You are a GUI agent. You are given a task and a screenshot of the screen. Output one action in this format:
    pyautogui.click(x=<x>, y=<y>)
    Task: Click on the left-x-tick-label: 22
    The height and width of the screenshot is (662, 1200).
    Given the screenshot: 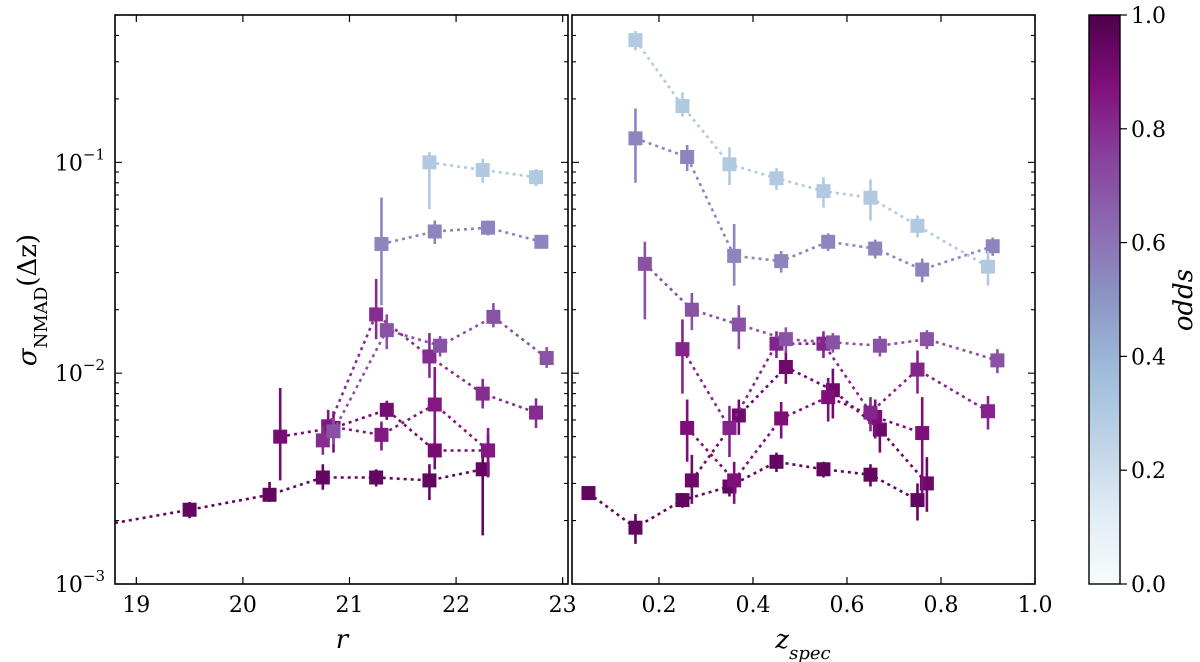 What is the action you would take?
    pyautogui.click(x=456, y=605)
    